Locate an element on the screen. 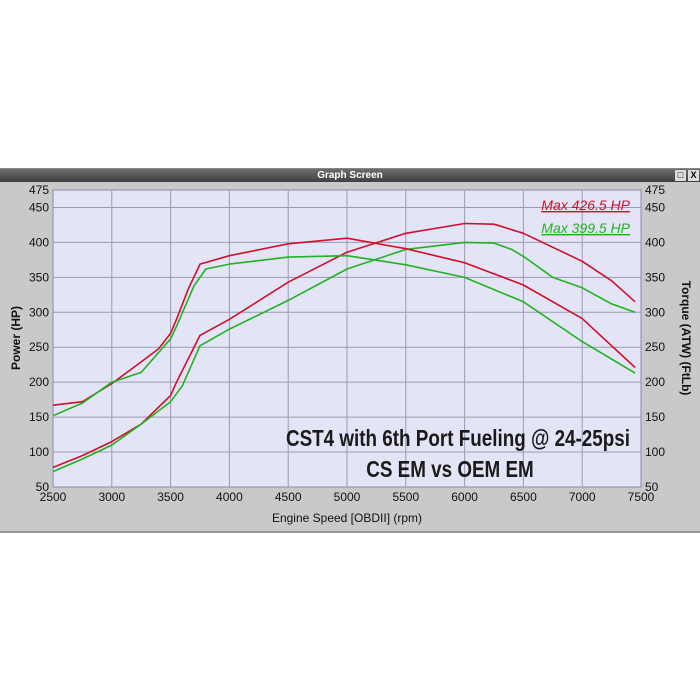 The height and width of the screenshot is (700, 700). y-axis-label: Power (HP) is located at coordinates (16, 338).